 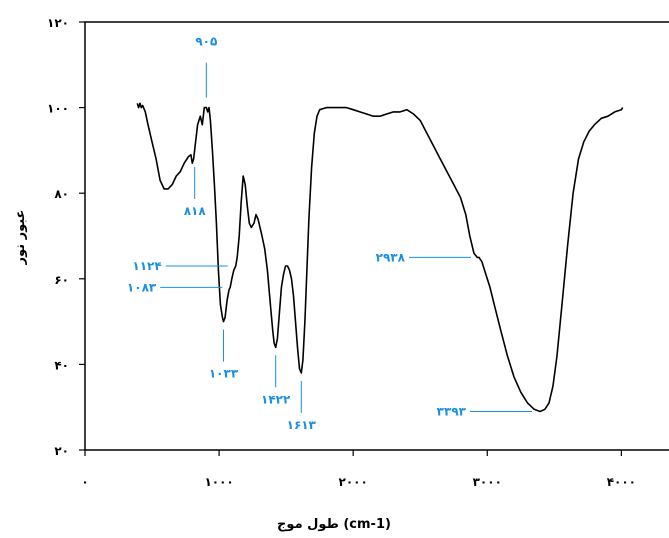 What do you see at coordinates (206, 42) in the screenshot?
I see `peak-annotation-label: ۹۰۵` at bounding box center [206, 42].